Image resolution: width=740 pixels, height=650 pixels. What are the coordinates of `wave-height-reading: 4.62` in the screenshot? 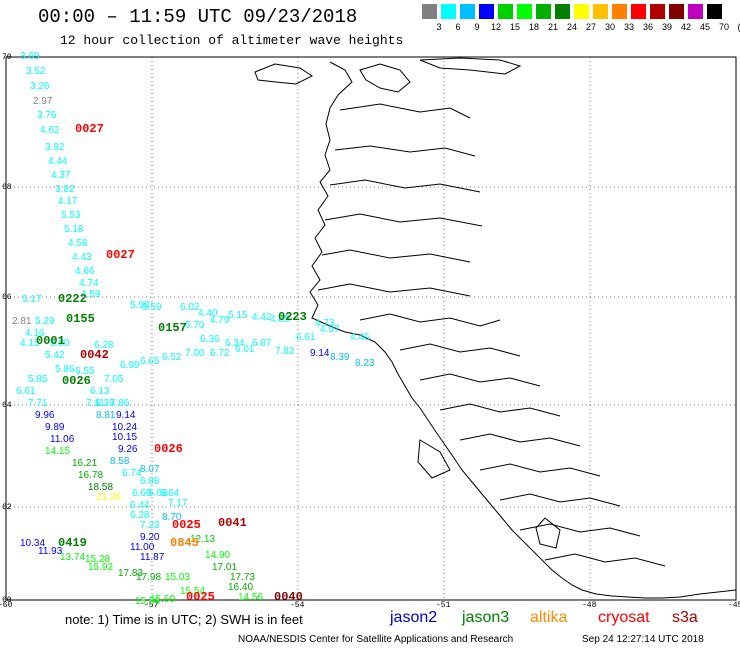 It's located at (50, 130).